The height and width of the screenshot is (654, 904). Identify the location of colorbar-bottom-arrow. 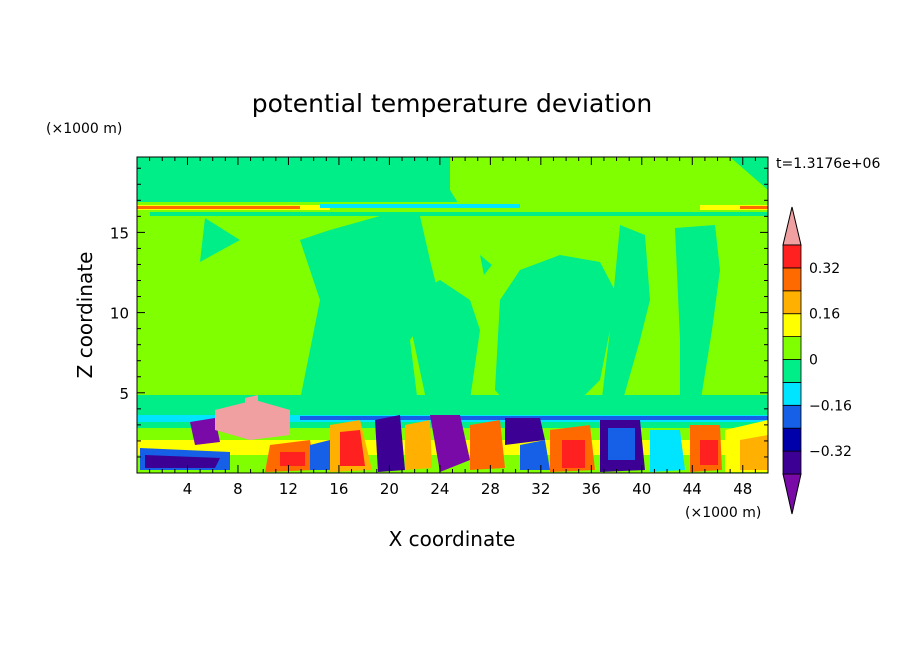
(792, 494).